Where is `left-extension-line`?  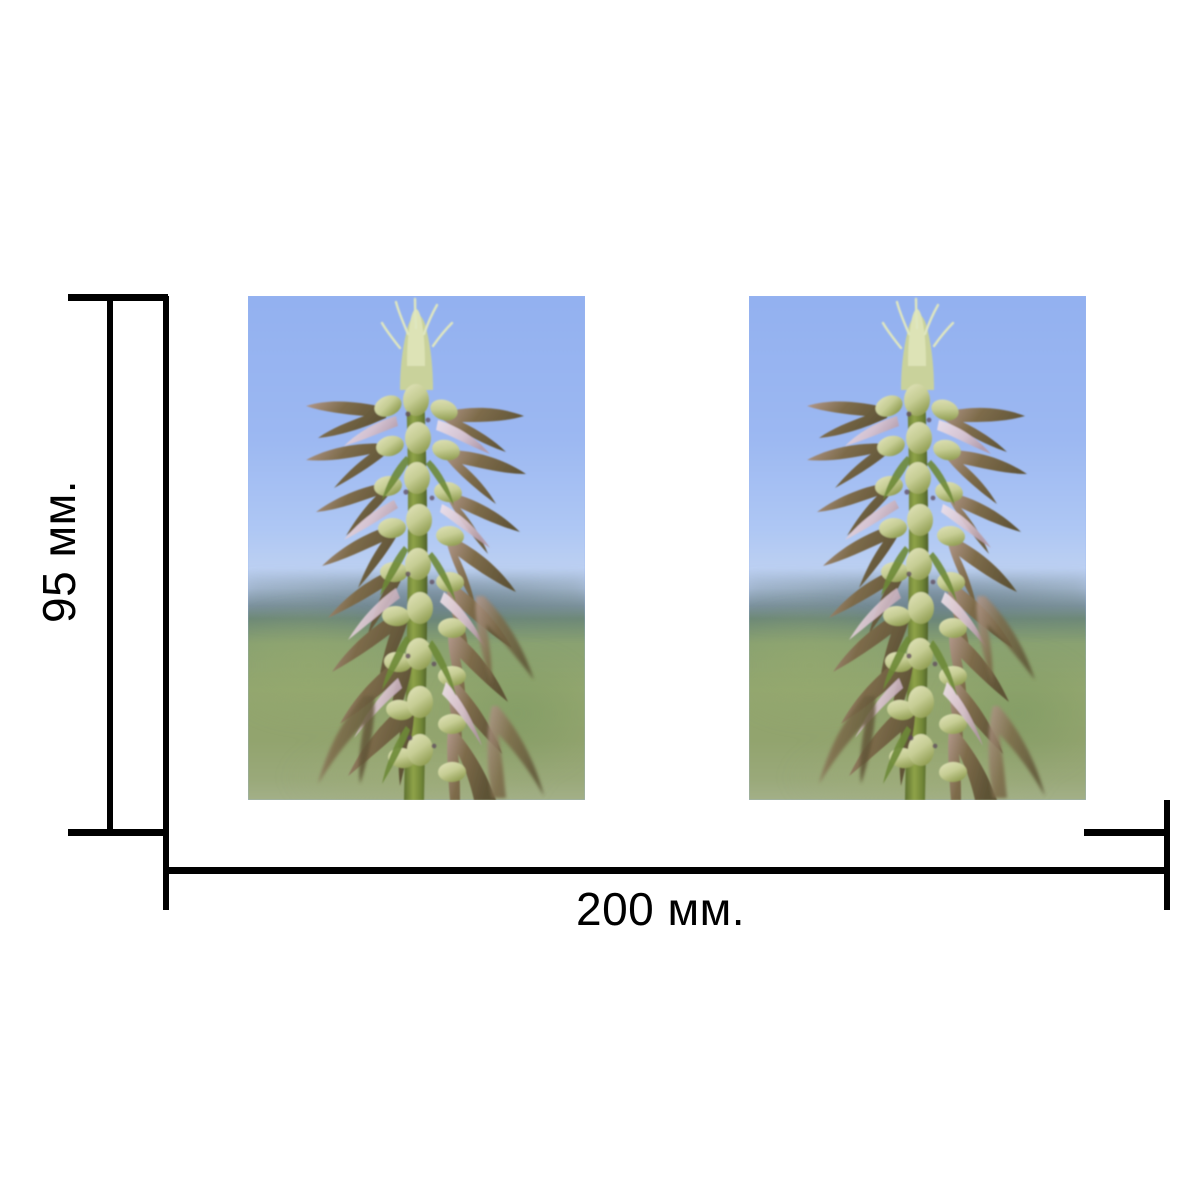
left-extension-line is located at coordinates (166, 603).